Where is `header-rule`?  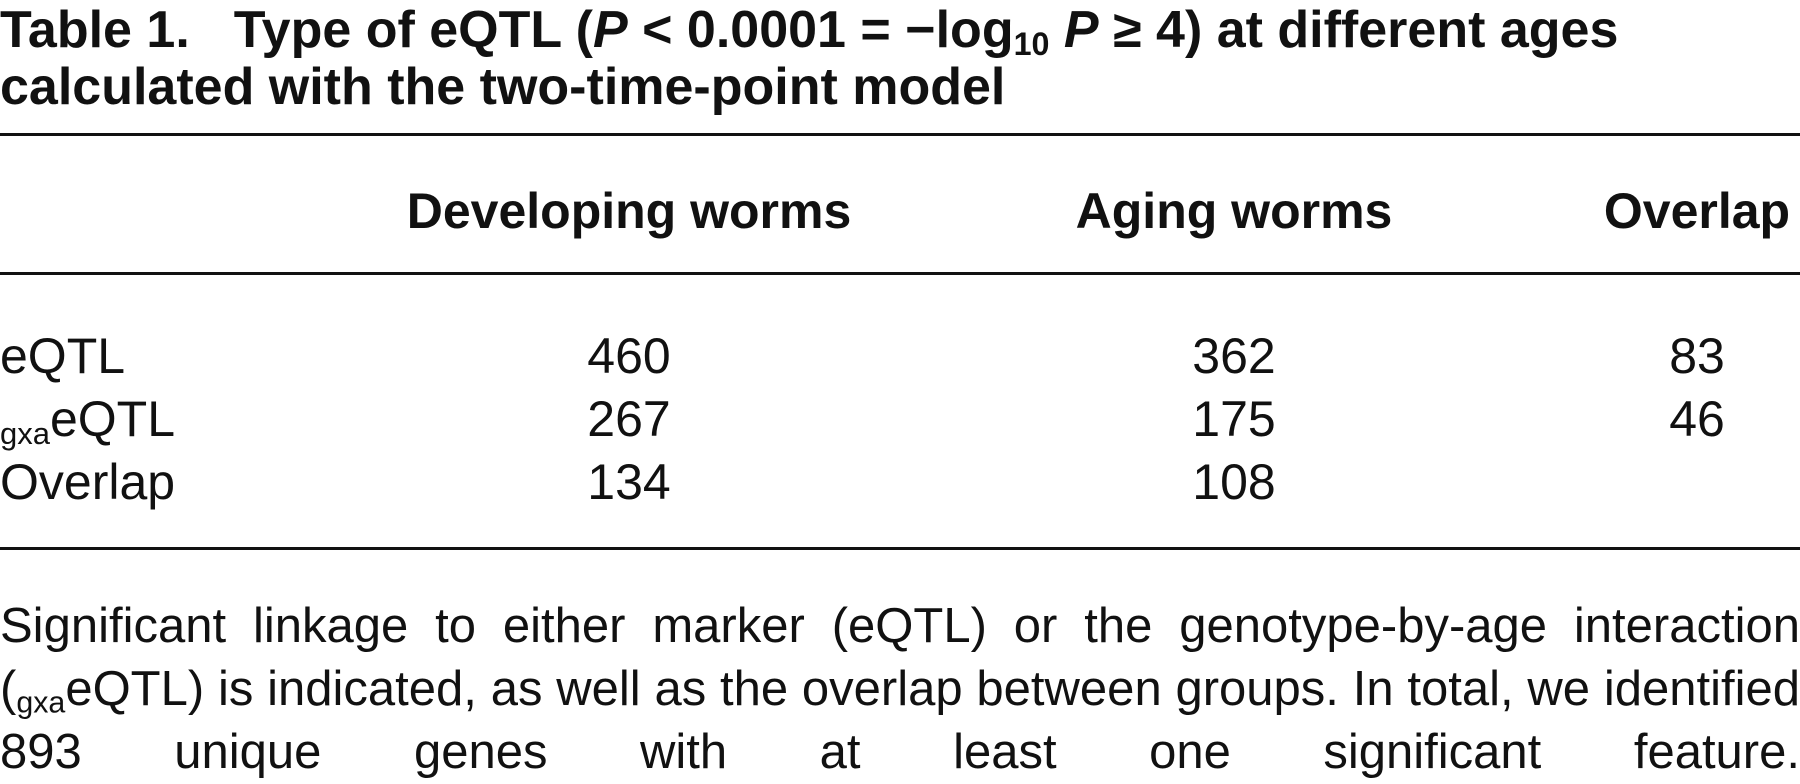 header-rule is located at coordinates (900, 273).